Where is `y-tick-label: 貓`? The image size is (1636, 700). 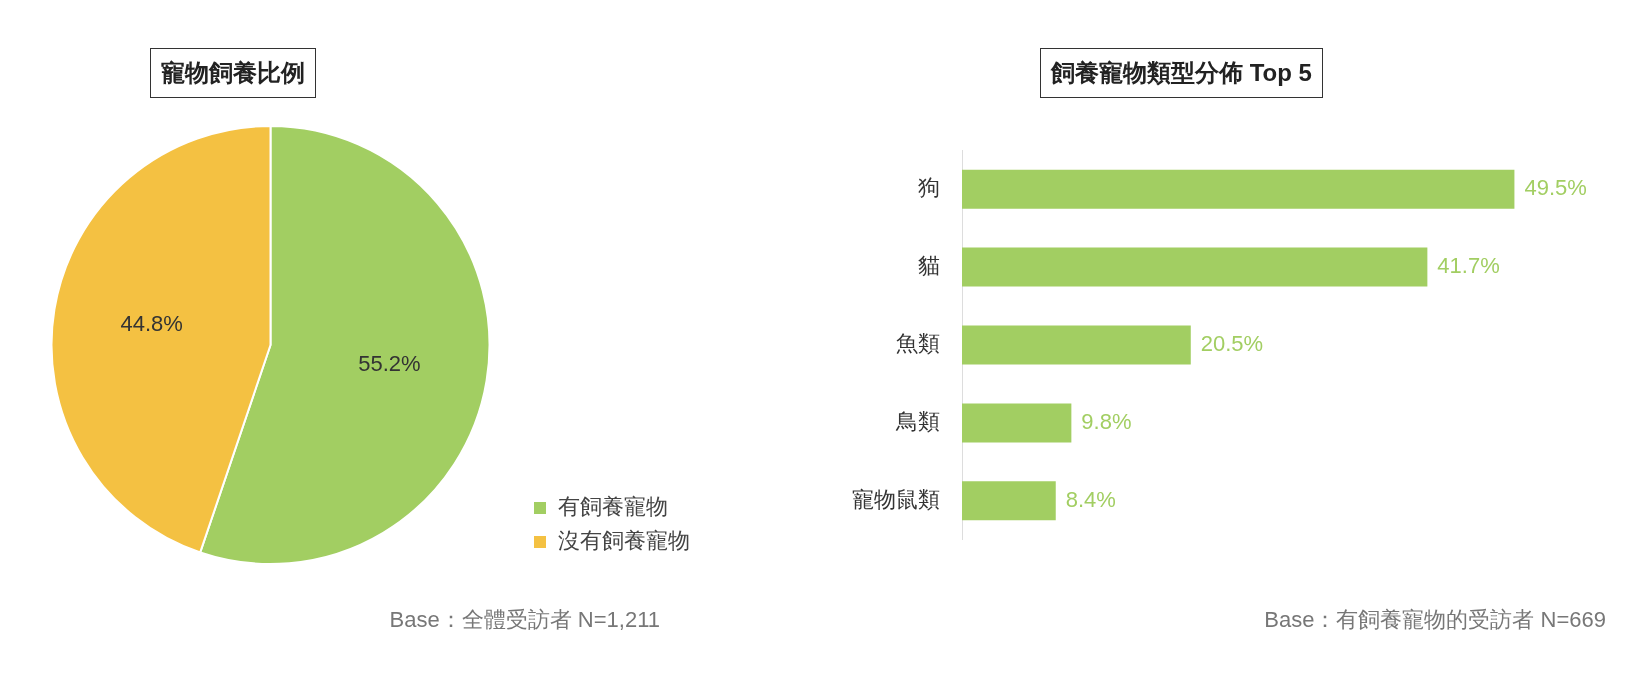
y-tick-label: 貓 is located at coordinates (929, 266).